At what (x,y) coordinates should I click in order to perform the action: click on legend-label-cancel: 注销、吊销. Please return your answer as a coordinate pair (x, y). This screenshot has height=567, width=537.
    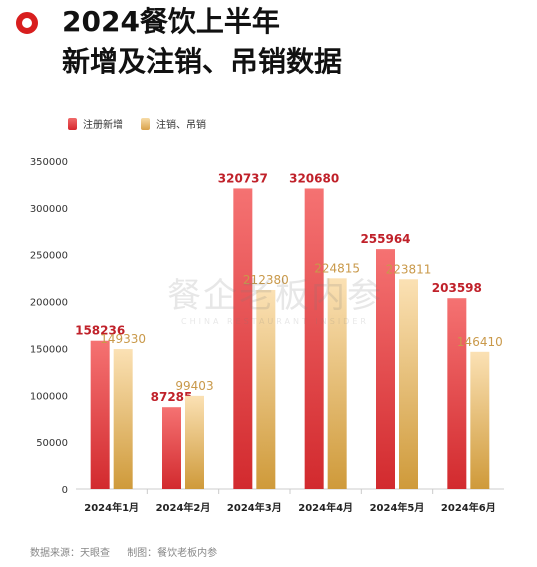
    Looking at the image, I should click on (181, 125).